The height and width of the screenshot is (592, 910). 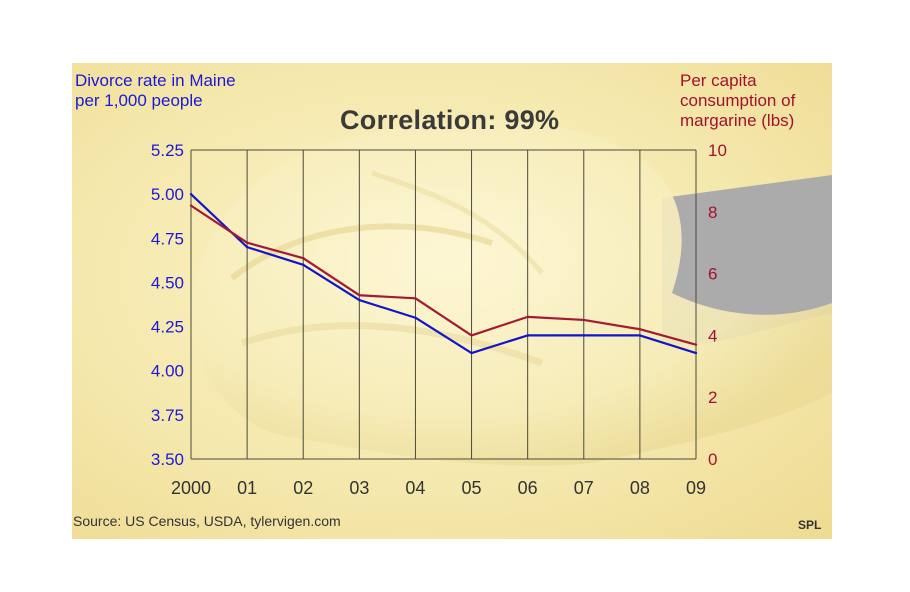 I want to click on divorce-point-2000, so click(x=191, y=194).